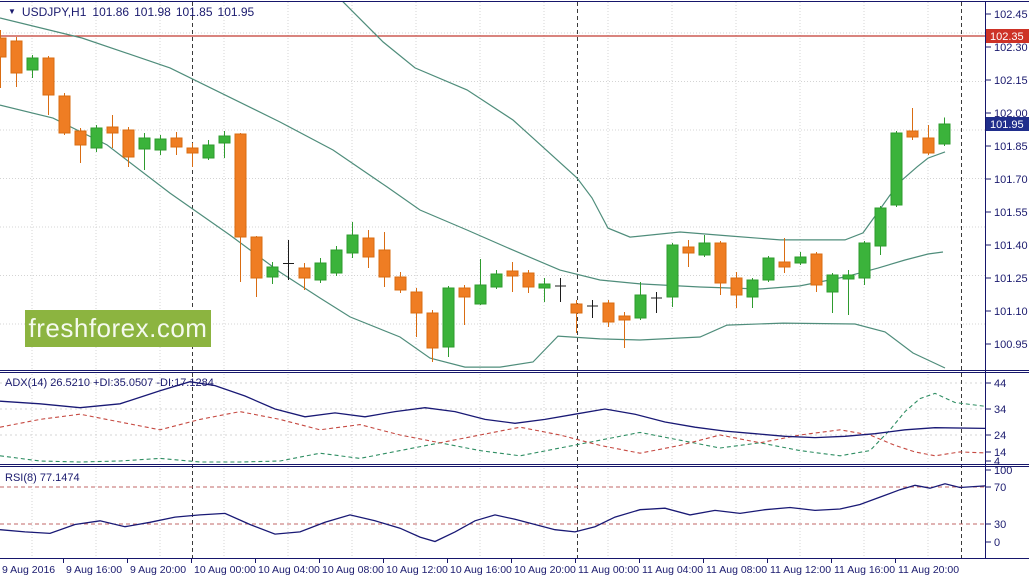  Describe the element at coordinates (1011, 180) in the screenshot. I see `price-tick-label: 101.70` at that location.